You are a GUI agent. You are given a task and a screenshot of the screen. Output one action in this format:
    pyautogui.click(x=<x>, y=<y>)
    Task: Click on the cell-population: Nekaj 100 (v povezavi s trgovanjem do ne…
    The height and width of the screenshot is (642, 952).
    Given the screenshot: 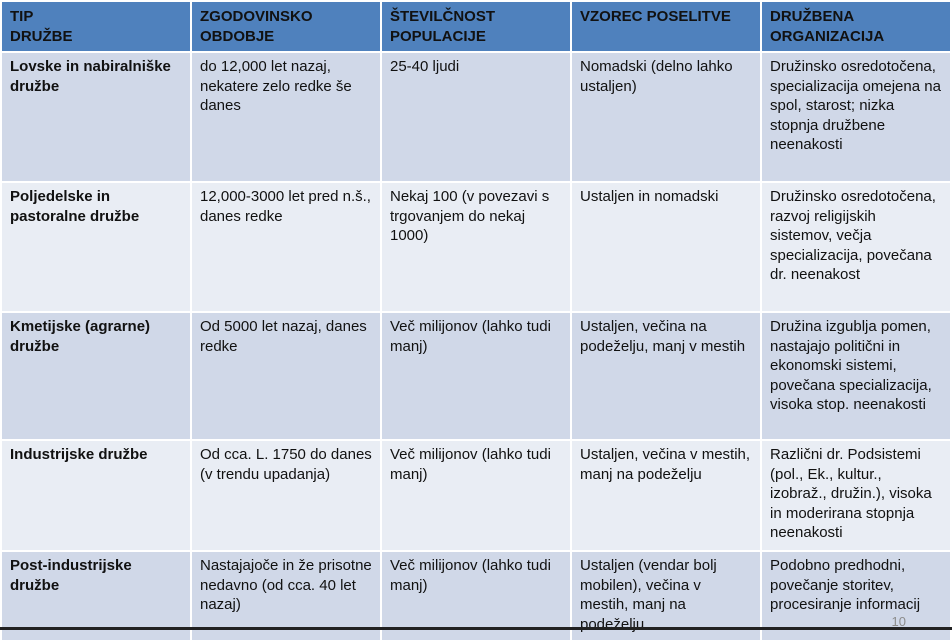 What is the action you would take?
    pyautogui.click(x=476, y=247)
    